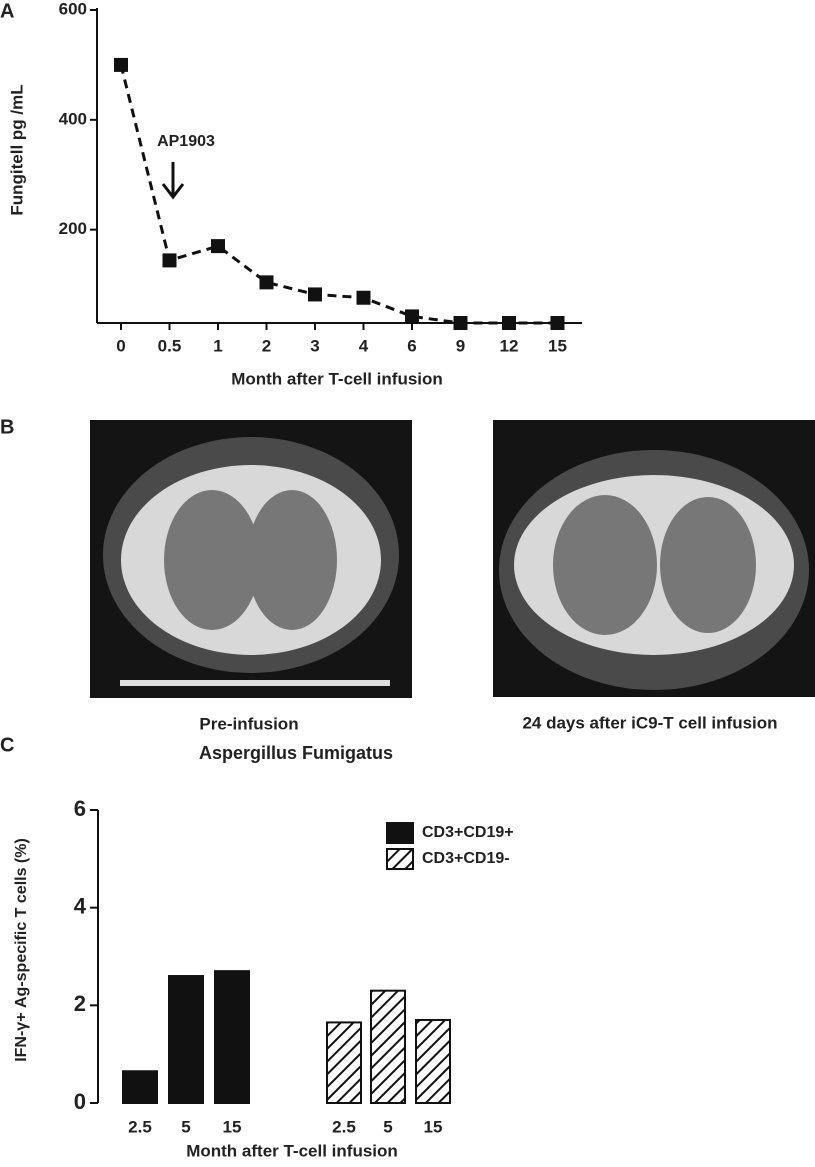 The width and height of the screenshot is (815, 1167). Describe the element at coordinates (466, 858) in the screenshot. I see `legend-label: CD3+CD19-` at that location.